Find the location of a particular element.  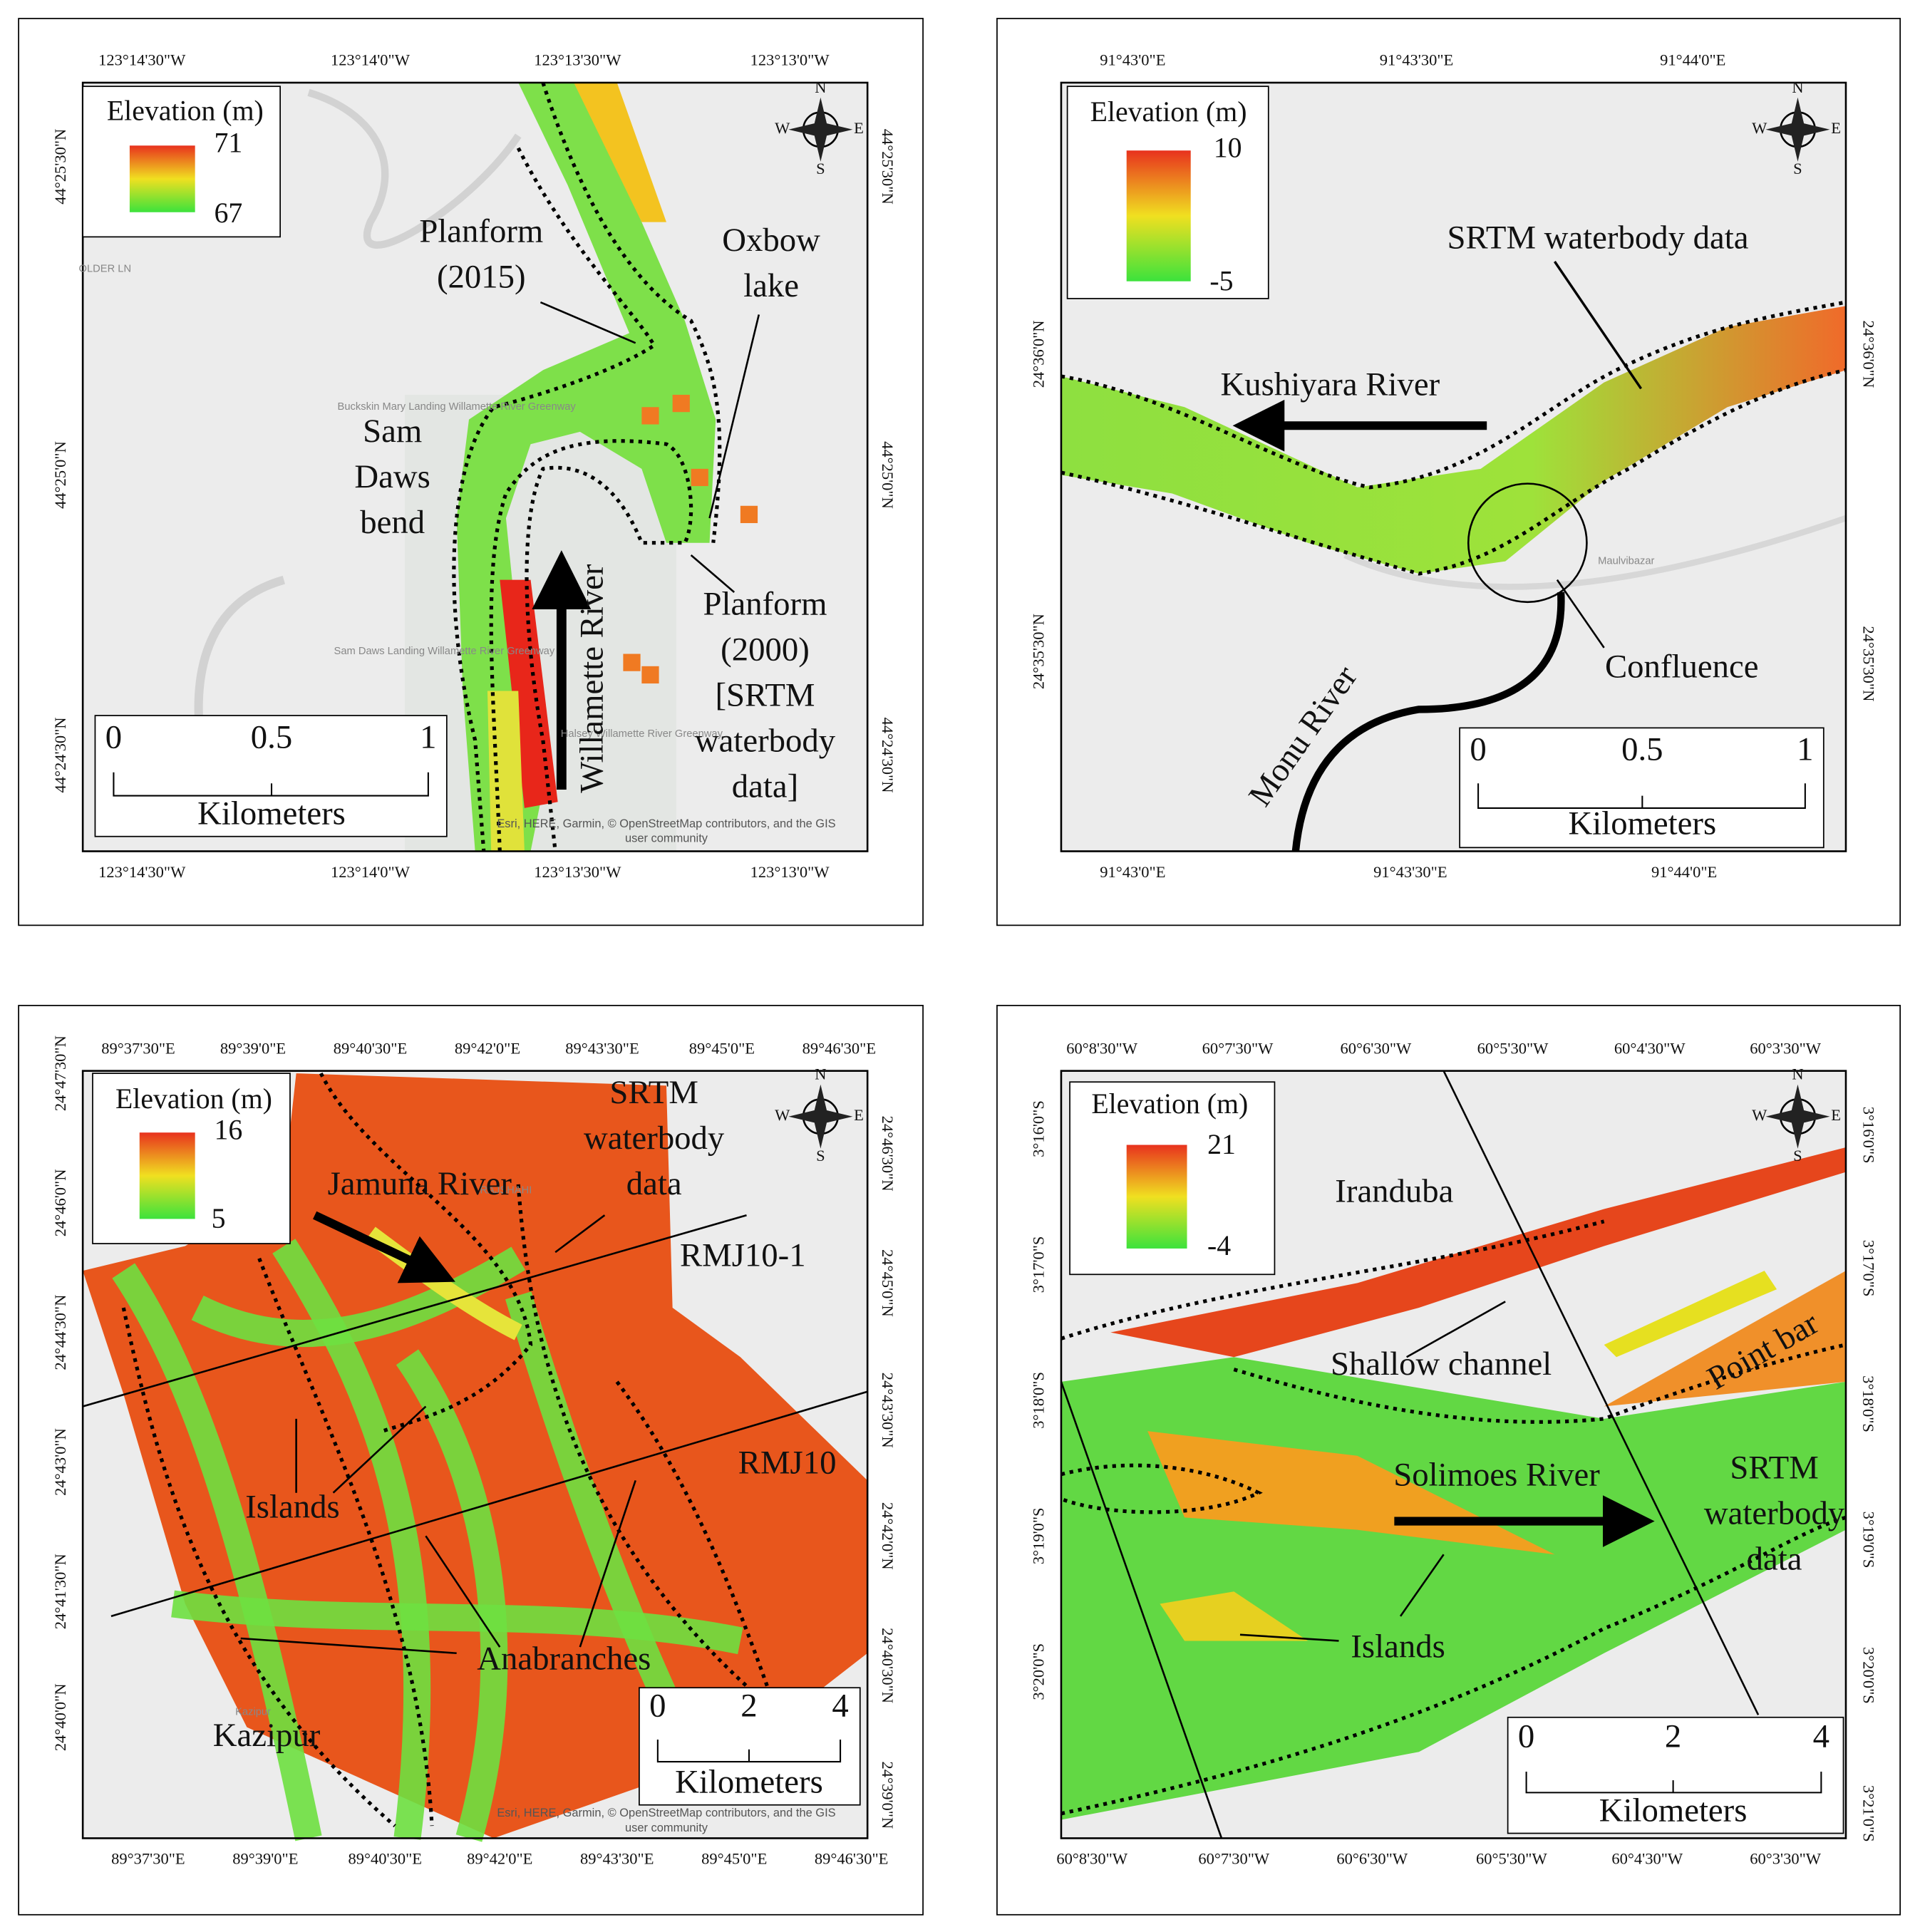

annotation: RMJ10-1 is located at coordinates (743, 1255).